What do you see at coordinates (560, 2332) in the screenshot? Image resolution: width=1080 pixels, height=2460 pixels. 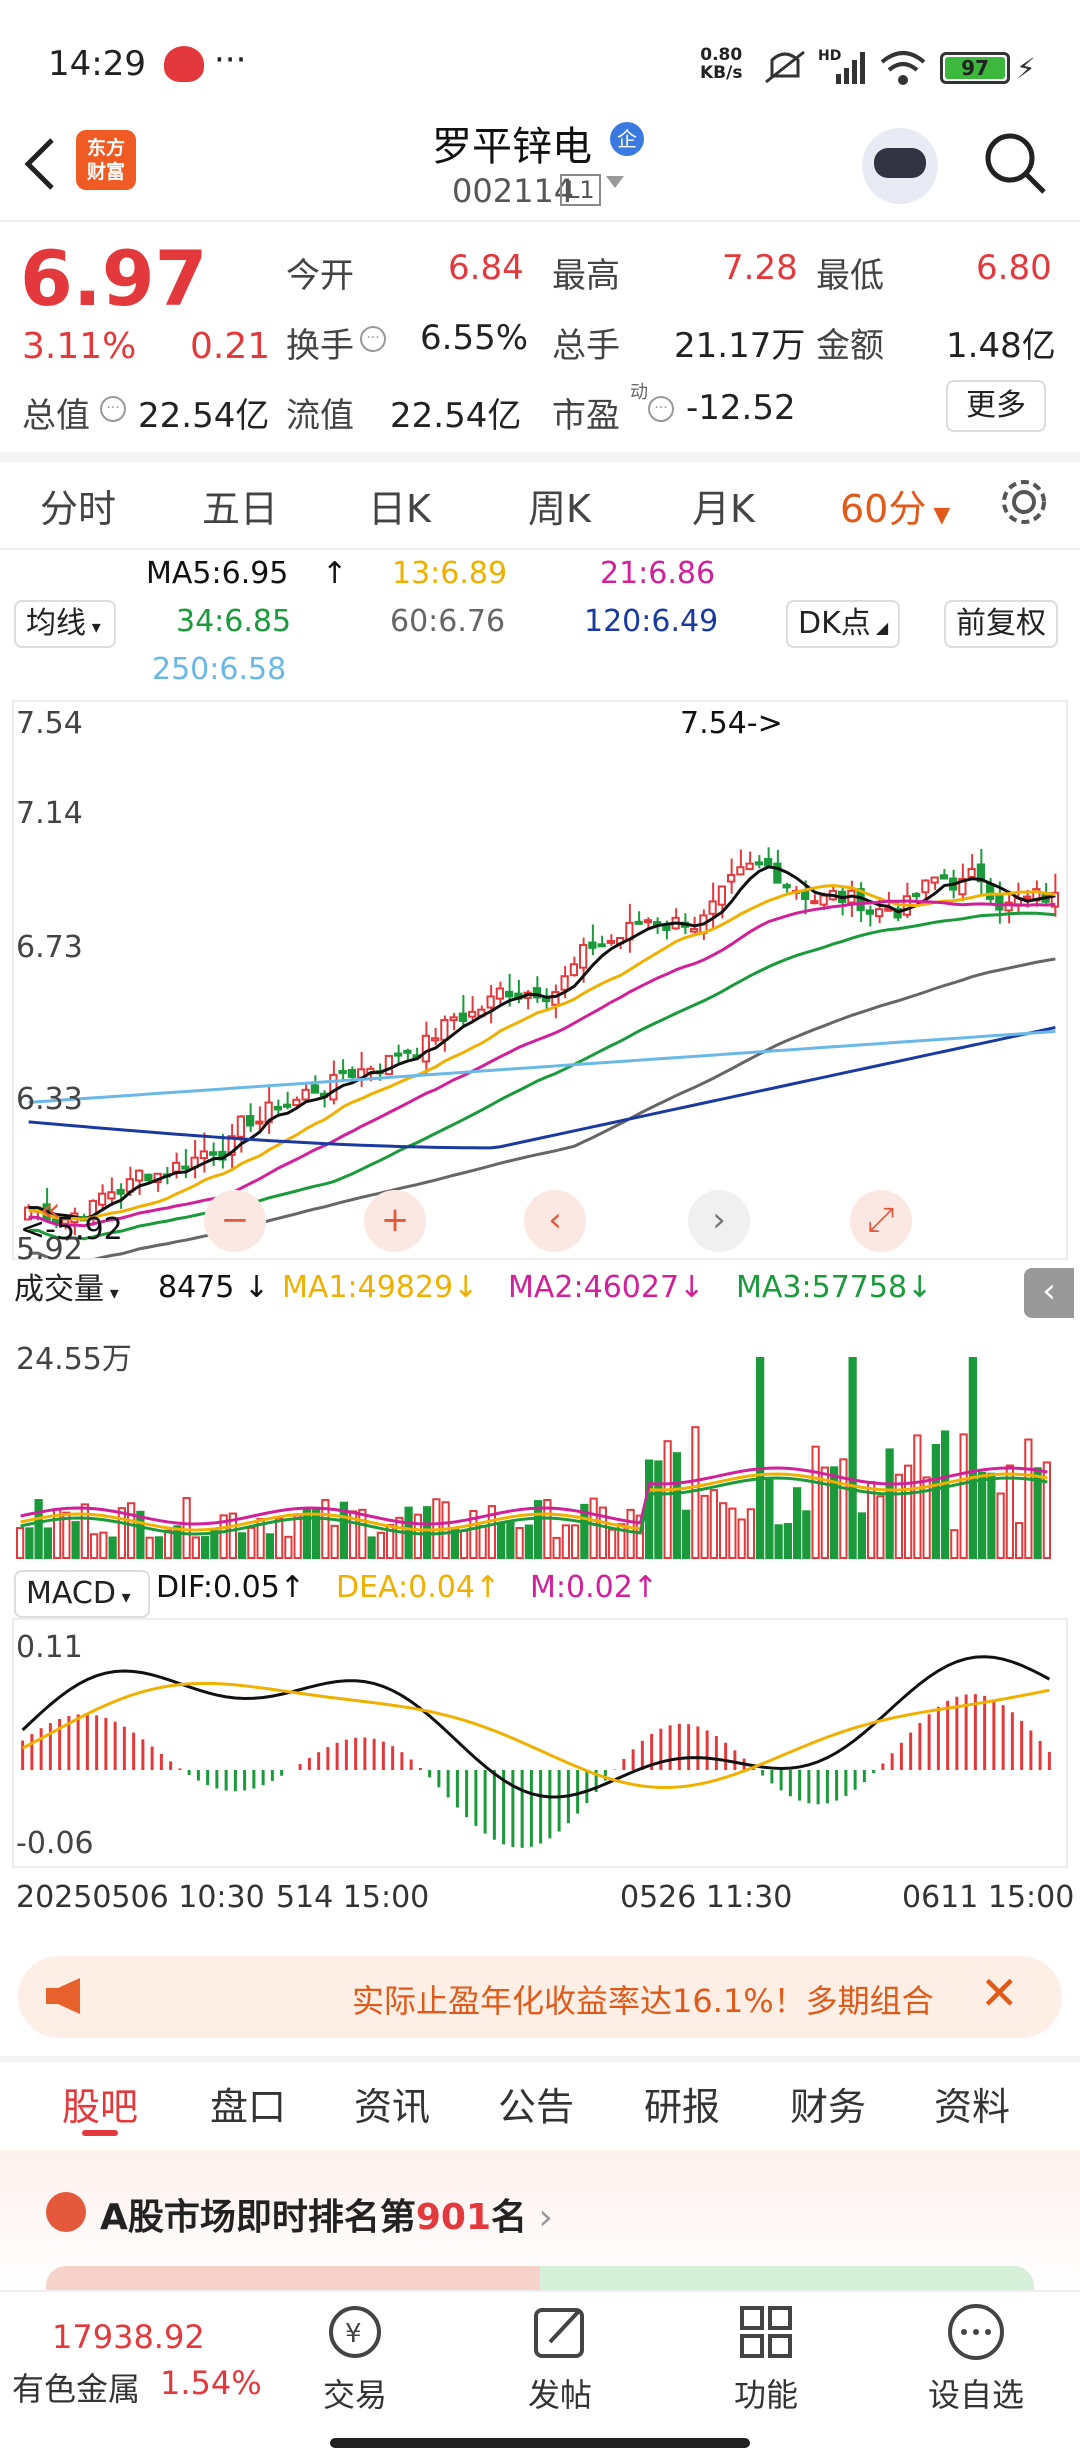 I see `edit-post-icon` at bounding box center [560, 2332].